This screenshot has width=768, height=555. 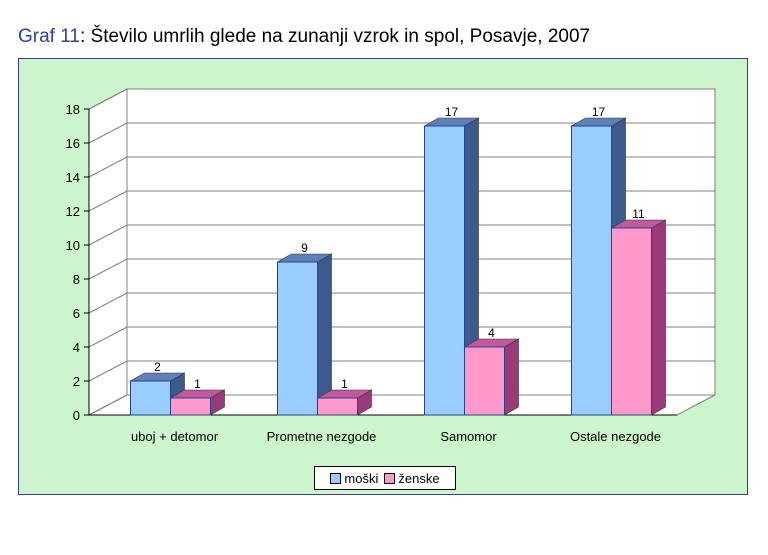 What do you see at coordinates (361, 478) in the screenshot?
I see `legend-label-male: moški` at bounding box center [361, 478].